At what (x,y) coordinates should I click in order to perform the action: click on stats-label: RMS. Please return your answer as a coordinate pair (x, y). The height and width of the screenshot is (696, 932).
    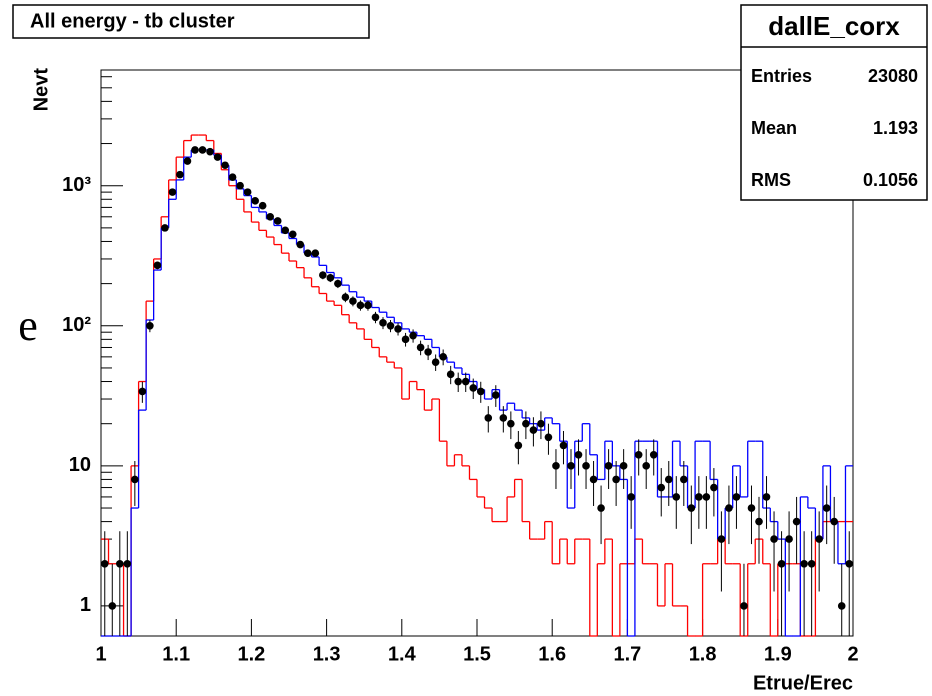
    Looking at the image, I should click on (771, 180).